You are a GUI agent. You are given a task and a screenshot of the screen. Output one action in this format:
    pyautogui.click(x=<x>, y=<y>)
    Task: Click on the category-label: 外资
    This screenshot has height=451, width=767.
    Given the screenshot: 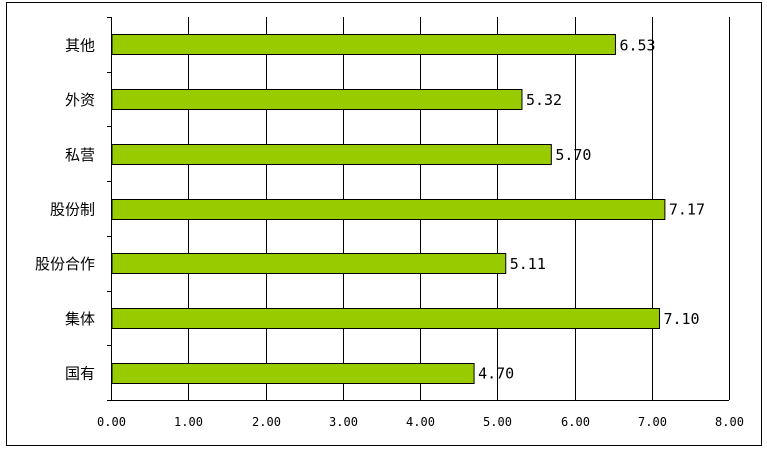 What is the action you would take?
    pyautogui.click(x=80, y=100)
    